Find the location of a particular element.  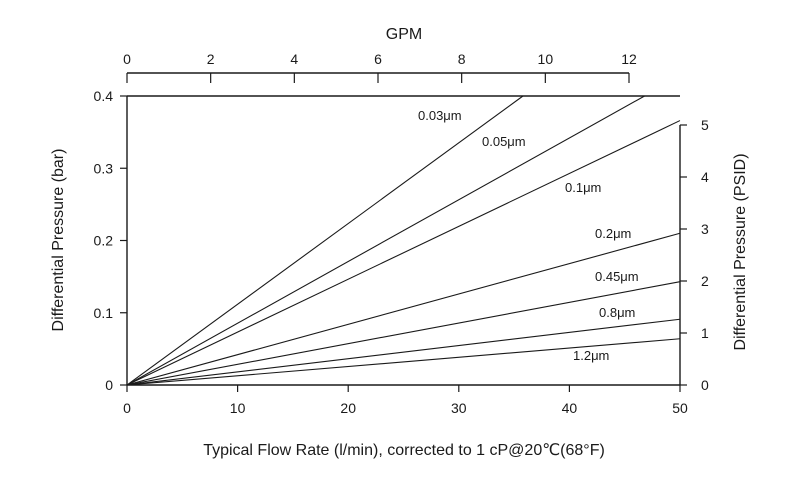

x-tick-label: 0 is located at coordinates (127, 408).